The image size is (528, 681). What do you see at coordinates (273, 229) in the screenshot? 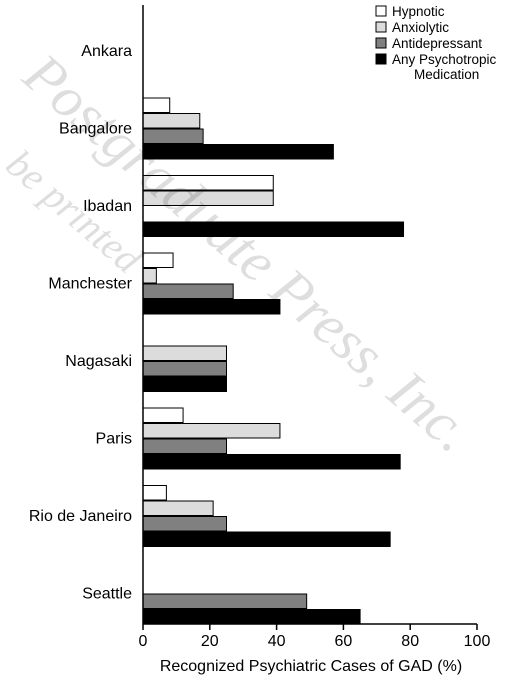
I see `bar-ibadan-any-psychotropic-medication` at bounding box center [273, 229].